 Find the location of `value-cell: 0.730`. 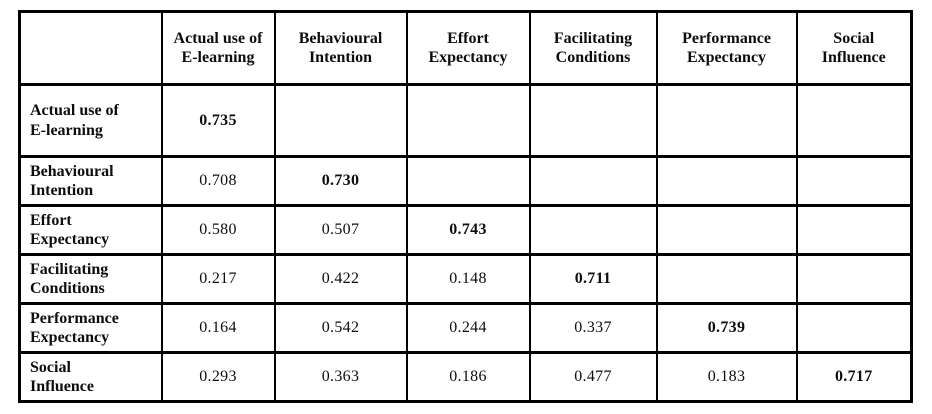

value-cell: 0.730 is located at coordinates (340, 181).